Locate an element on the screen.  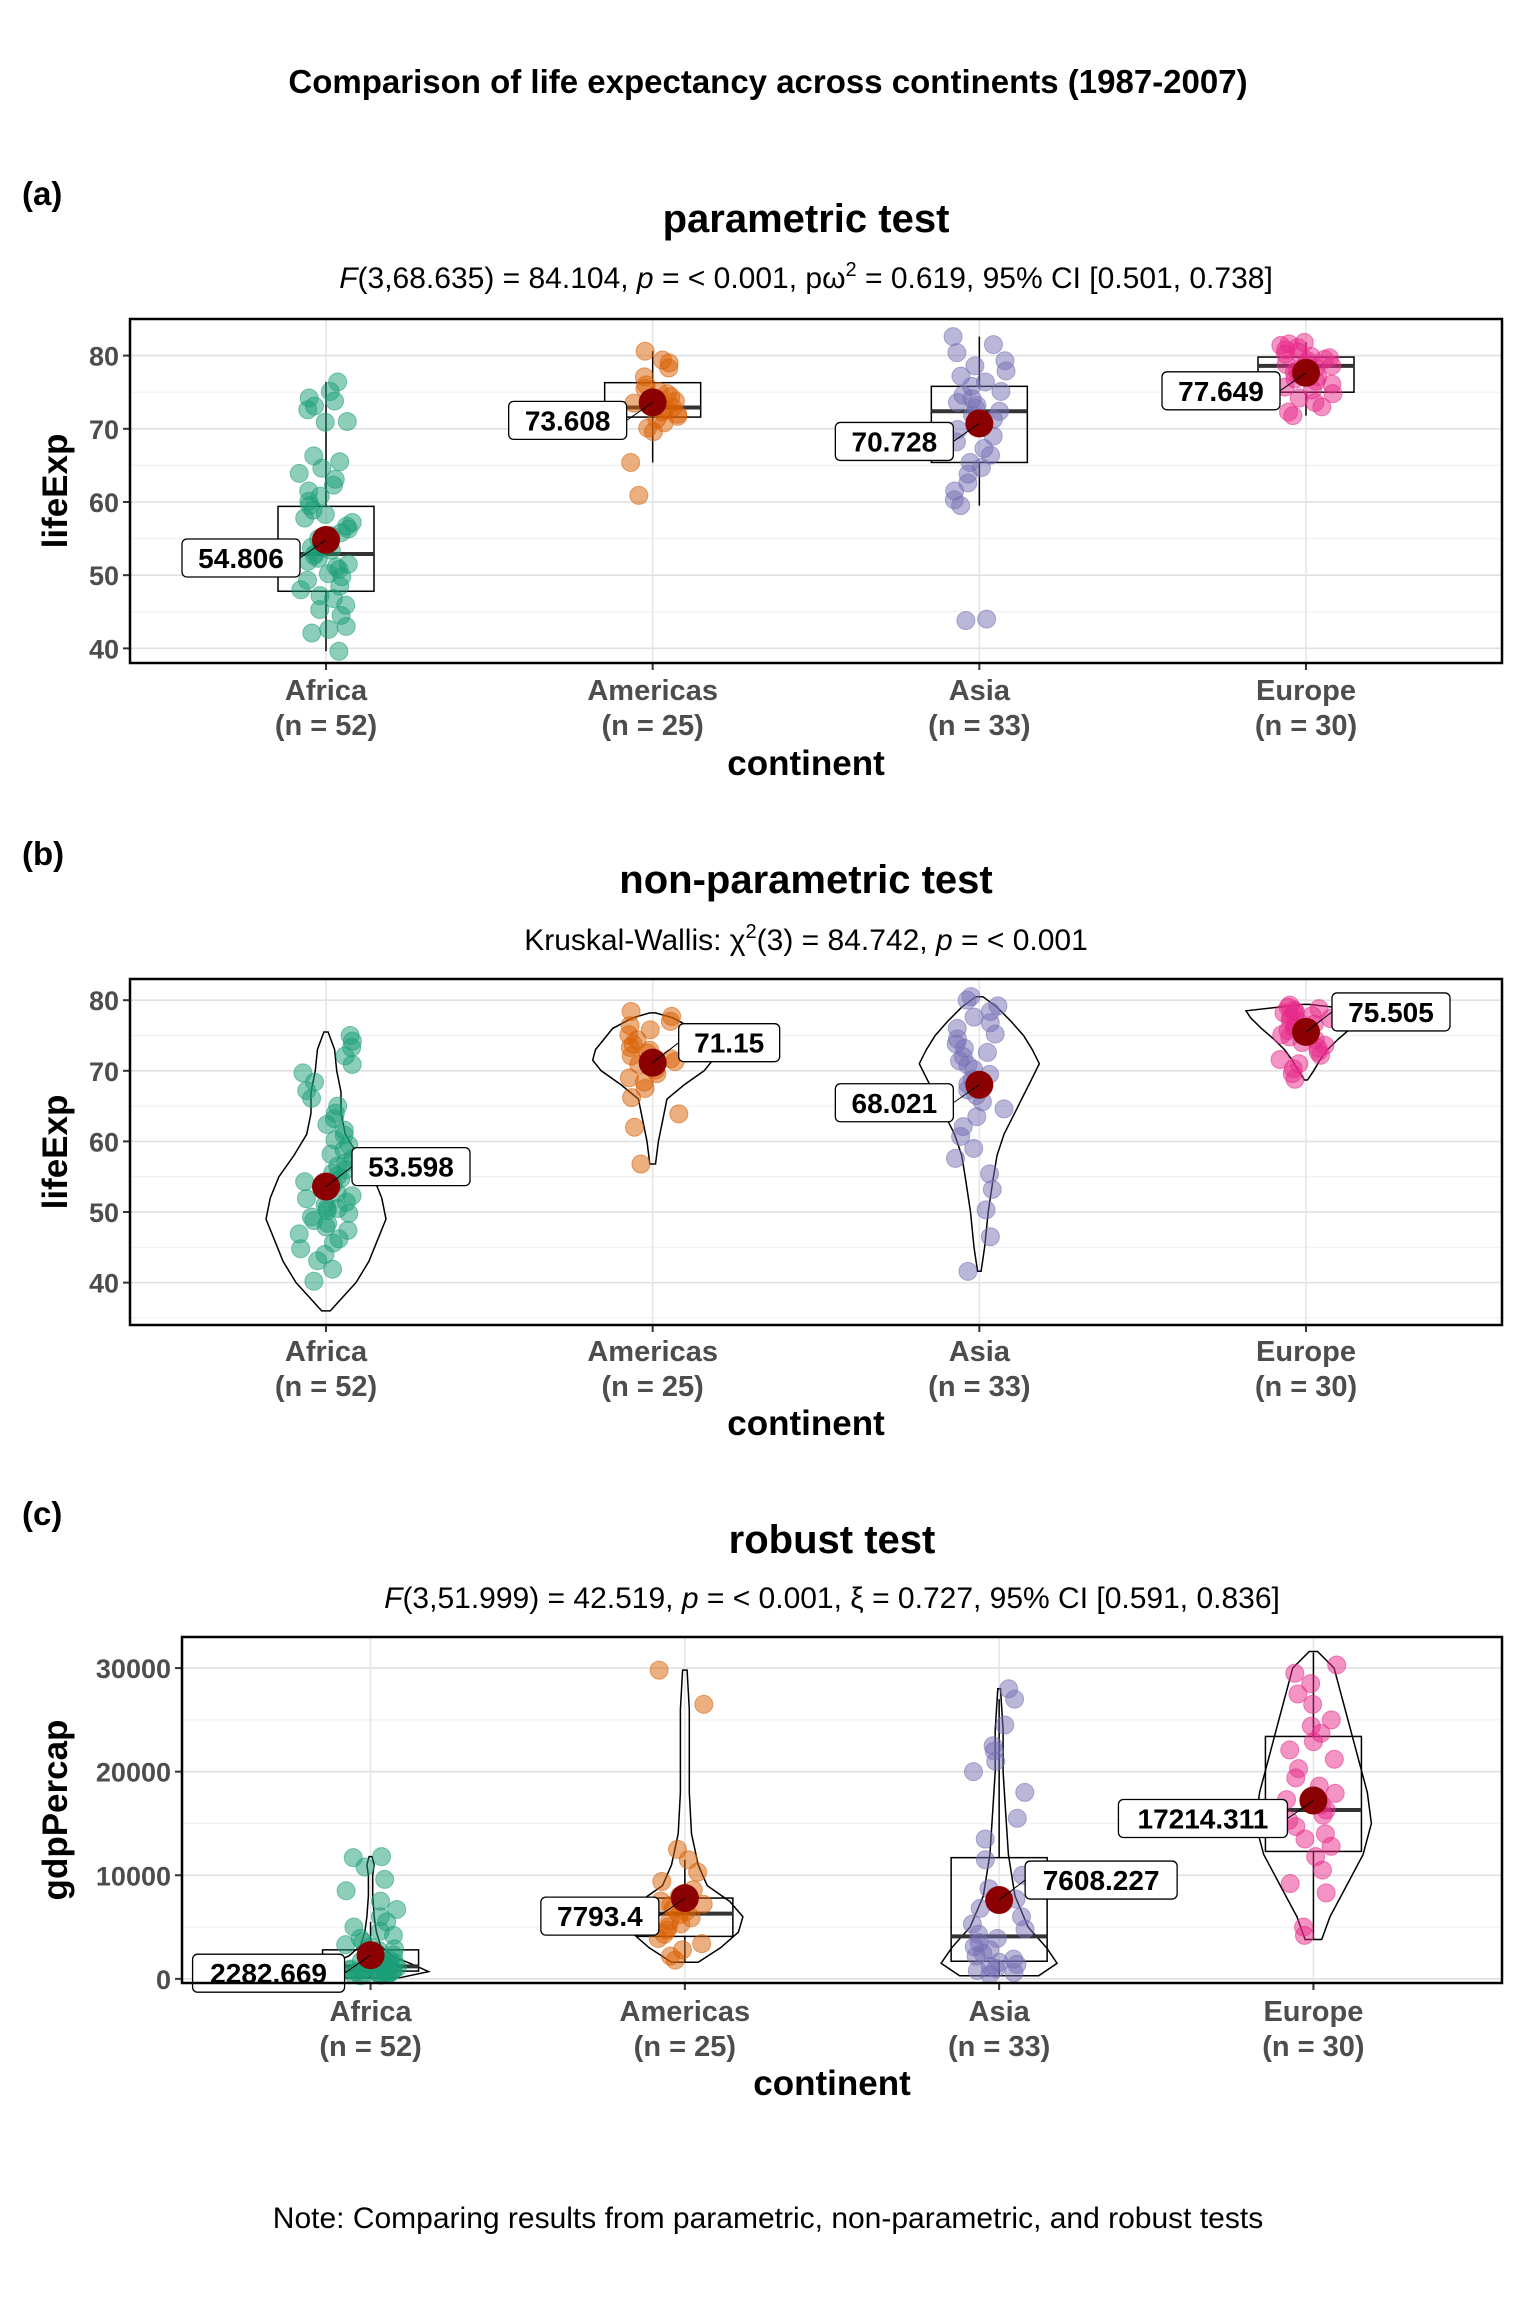
mean-label: 77.649 is located at coordinates (1221, 391).